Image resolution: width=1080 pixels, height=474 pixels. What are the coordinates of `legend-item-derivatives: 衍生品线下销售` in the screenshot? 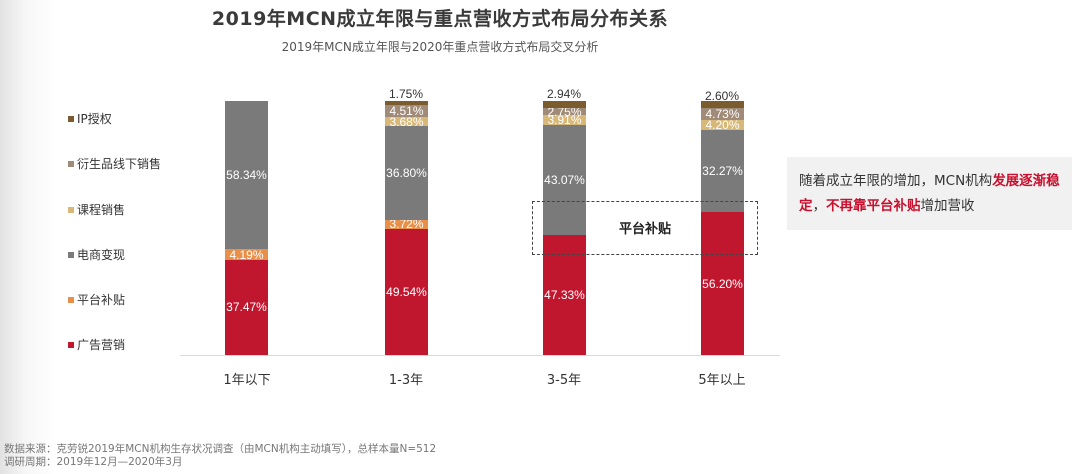 It's located at (114, 163).